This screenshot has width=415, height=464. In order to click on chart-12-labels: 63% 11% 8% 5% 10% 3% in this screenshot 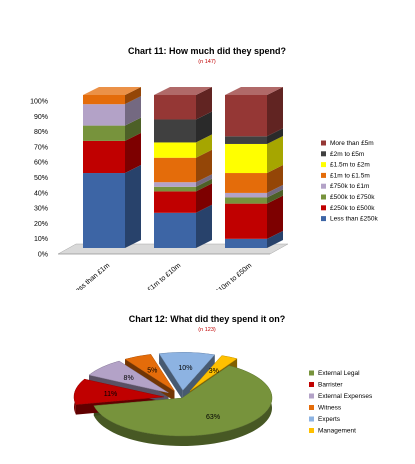, I will do `click(162, 393)`.